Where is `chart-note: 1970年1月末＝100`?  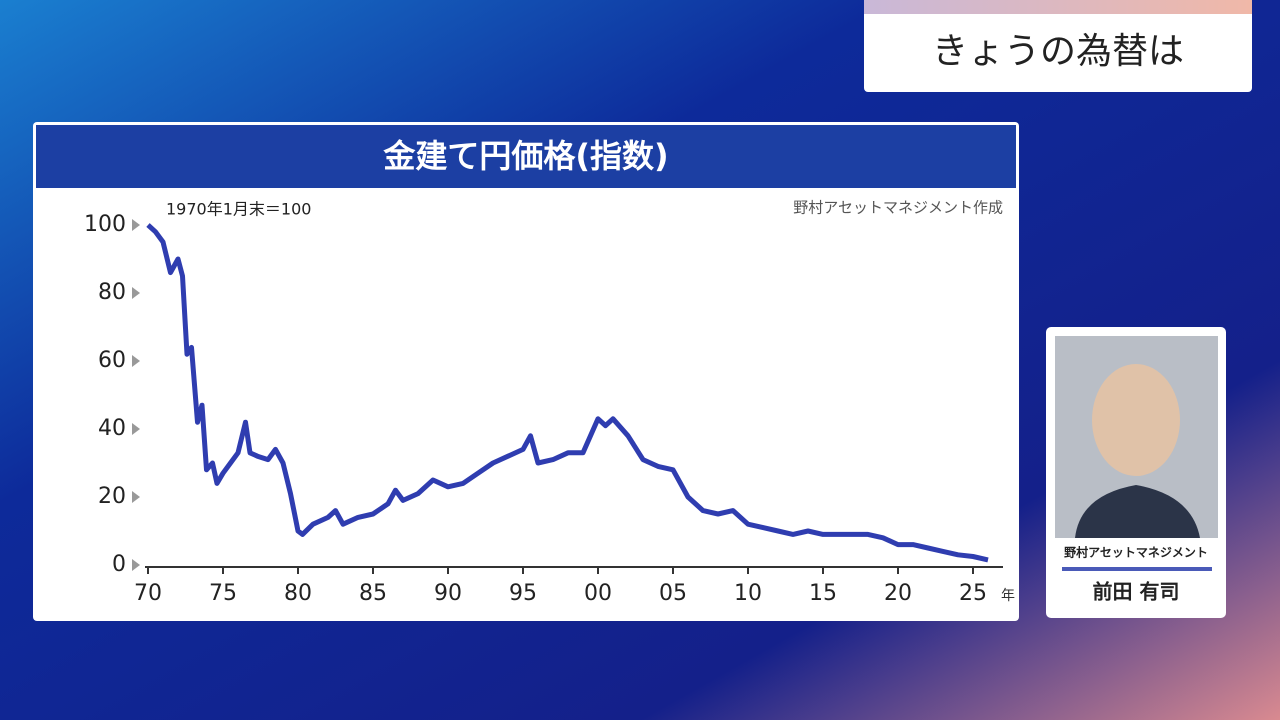 chart-note: 1970年1月末＝100 is located at coordinates (238, 209).